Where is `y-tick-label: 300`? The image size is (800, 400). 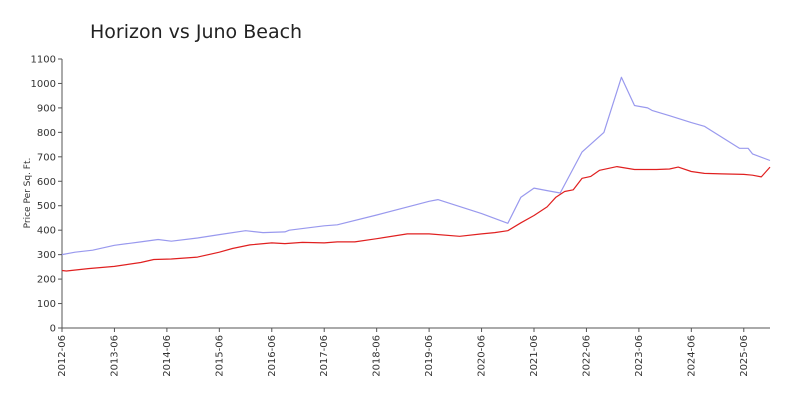 y-tick-label: 300 is located at coordinates (46, 255).